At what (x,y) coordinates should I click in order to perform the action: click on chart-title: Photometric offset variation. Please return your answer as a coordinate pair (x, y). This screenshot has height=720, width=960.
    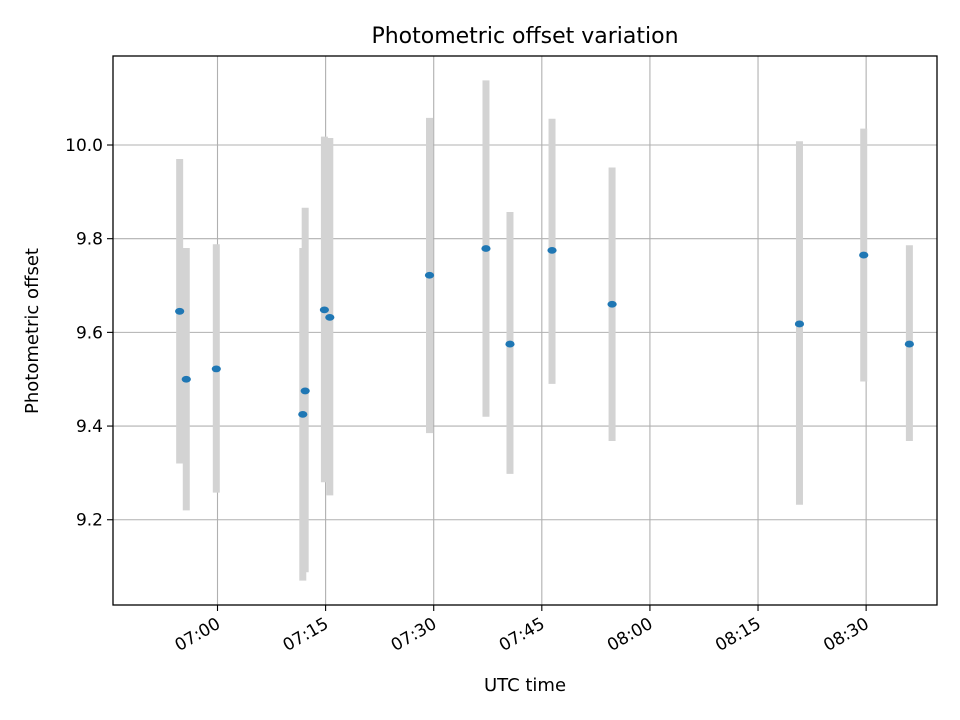
    Looking at the image, I should click on (524, 36).